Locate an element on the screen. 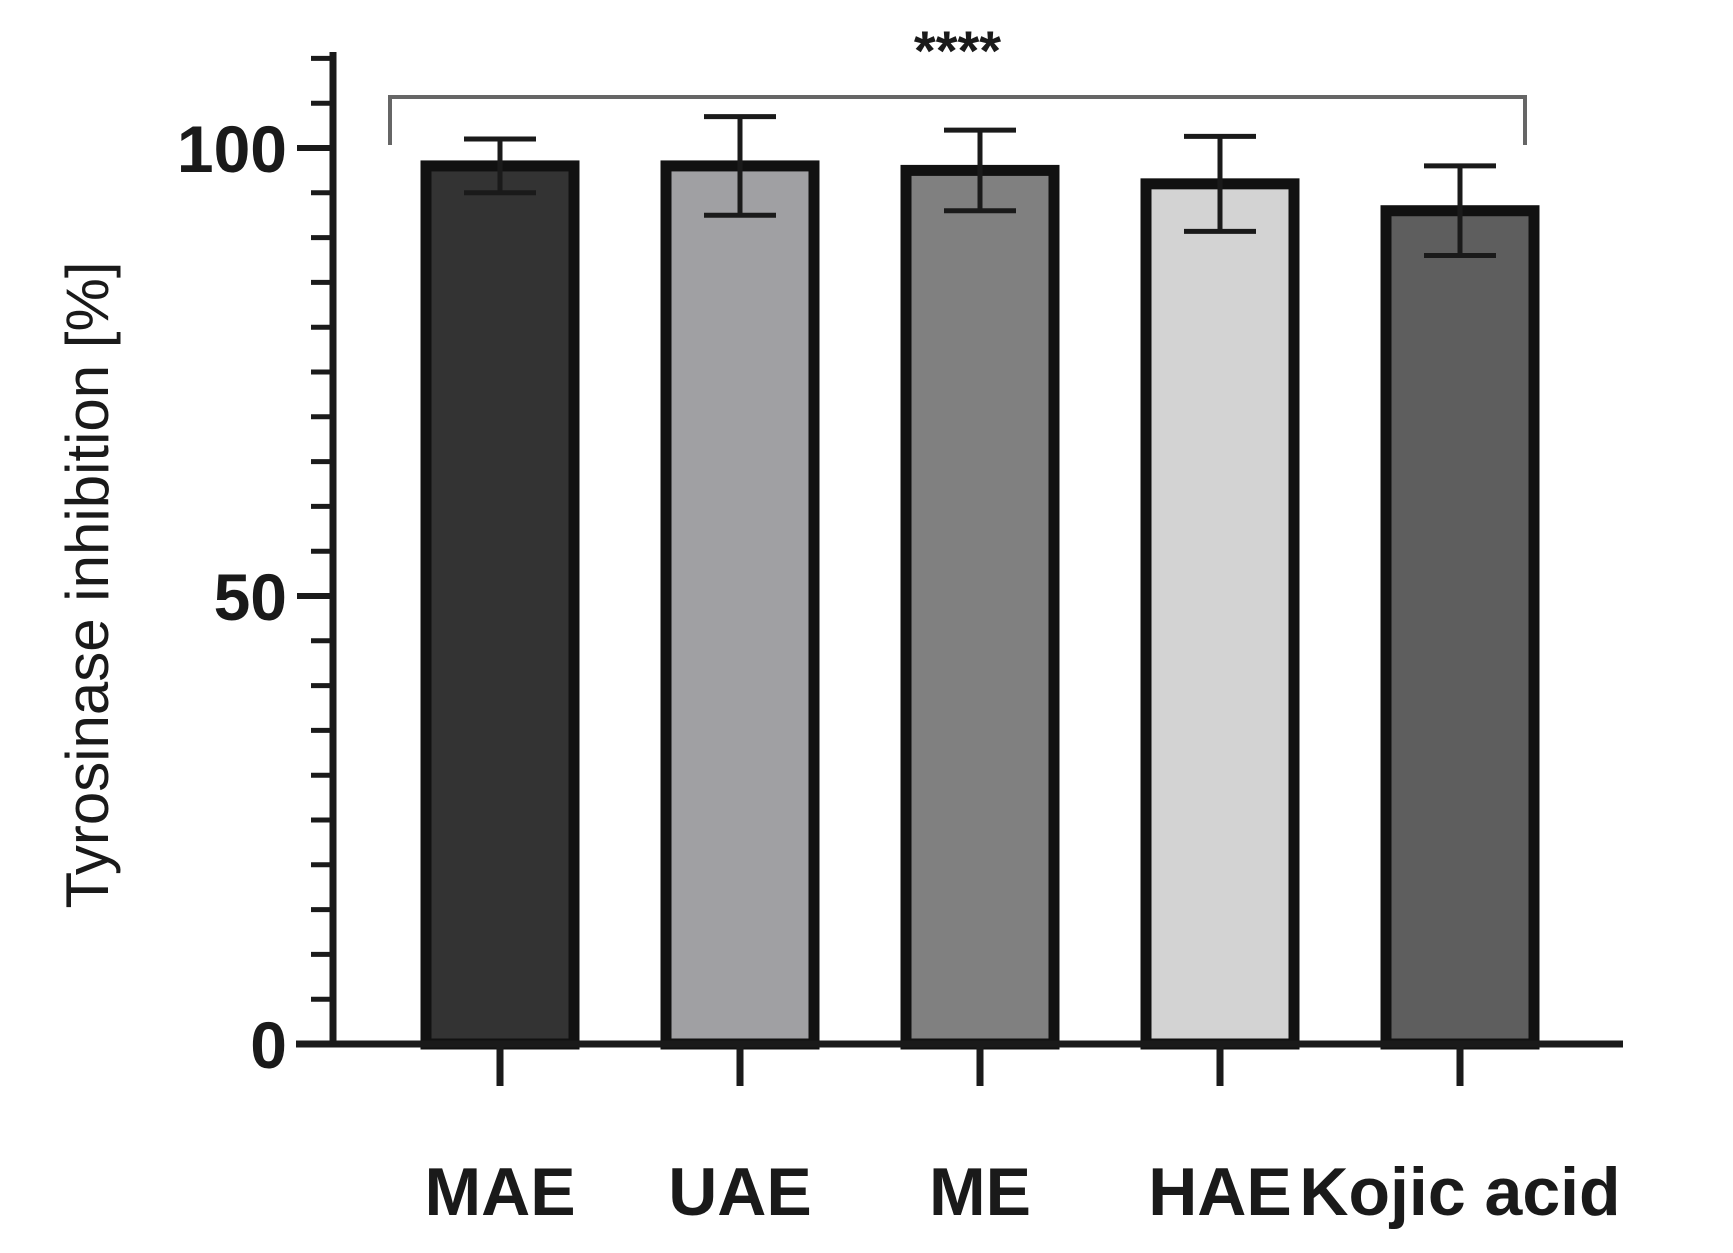  x-tick-label: UAE is located at coordinates (740, 1192).